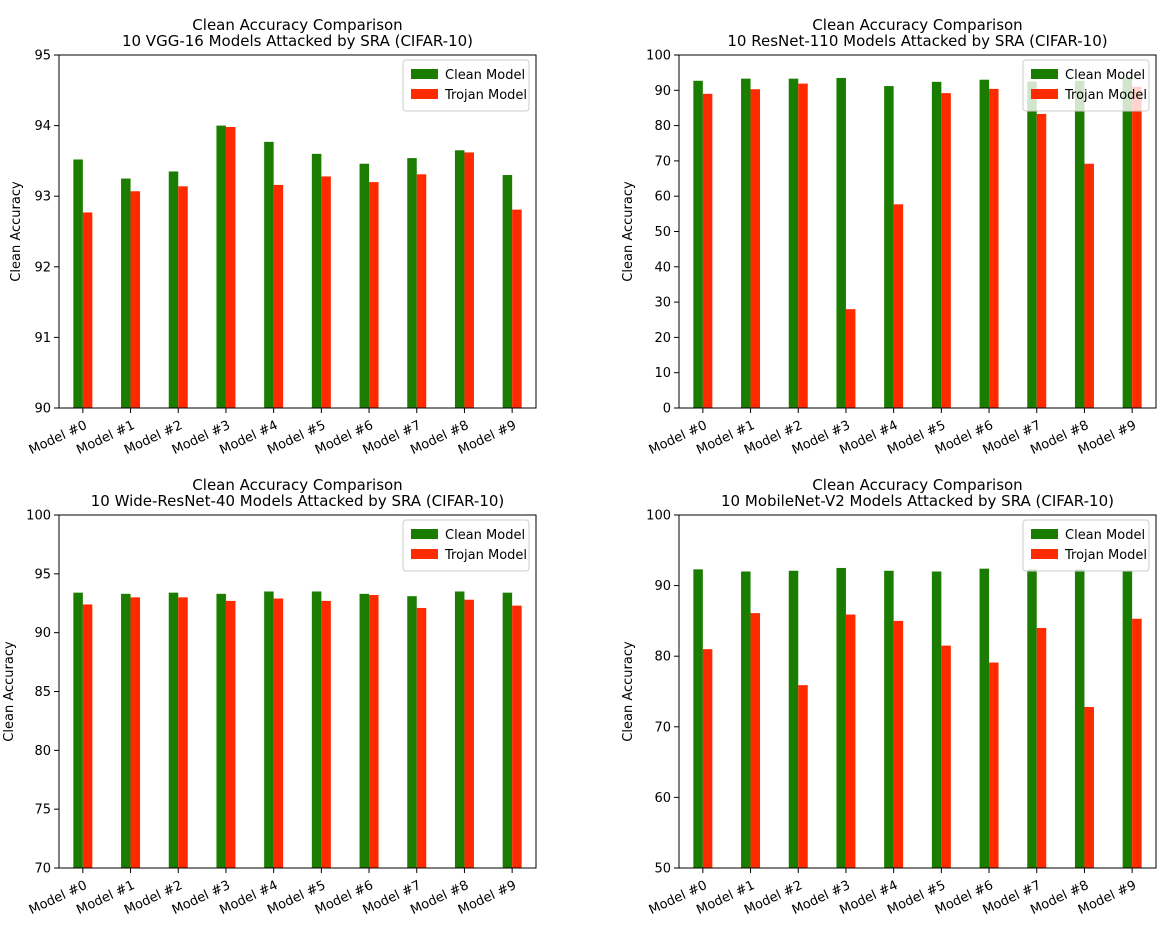  I want to click on y-tick-label: 85, so click(42, 692).